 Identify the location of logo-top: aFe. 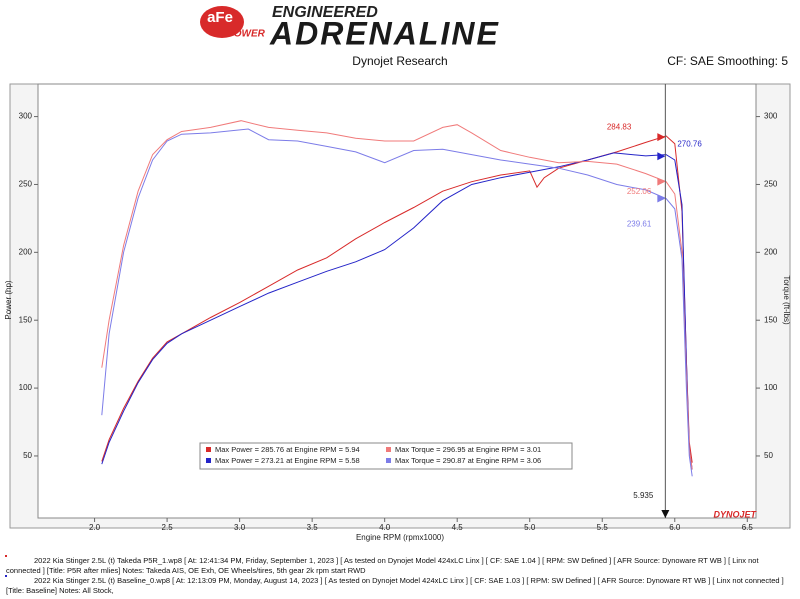
(220, 17).